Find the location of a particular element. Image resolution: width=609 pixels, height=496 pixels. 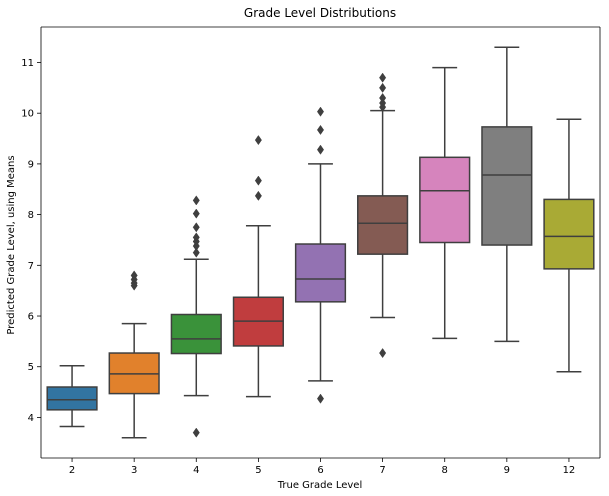

y-tick-label: 5 is located at coordinates (31, 367).